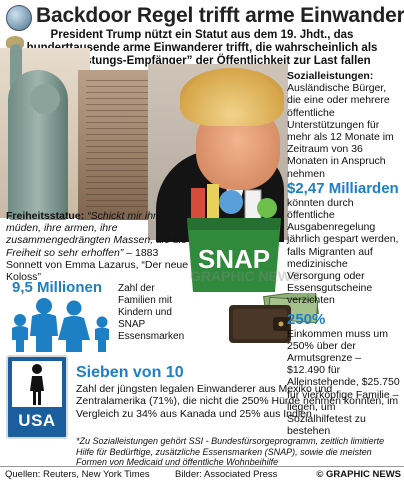  Describe the element at coordinates (234, 238) in the screenshot. I see `snap-grocery-bag-icon: SNAP` at that location.